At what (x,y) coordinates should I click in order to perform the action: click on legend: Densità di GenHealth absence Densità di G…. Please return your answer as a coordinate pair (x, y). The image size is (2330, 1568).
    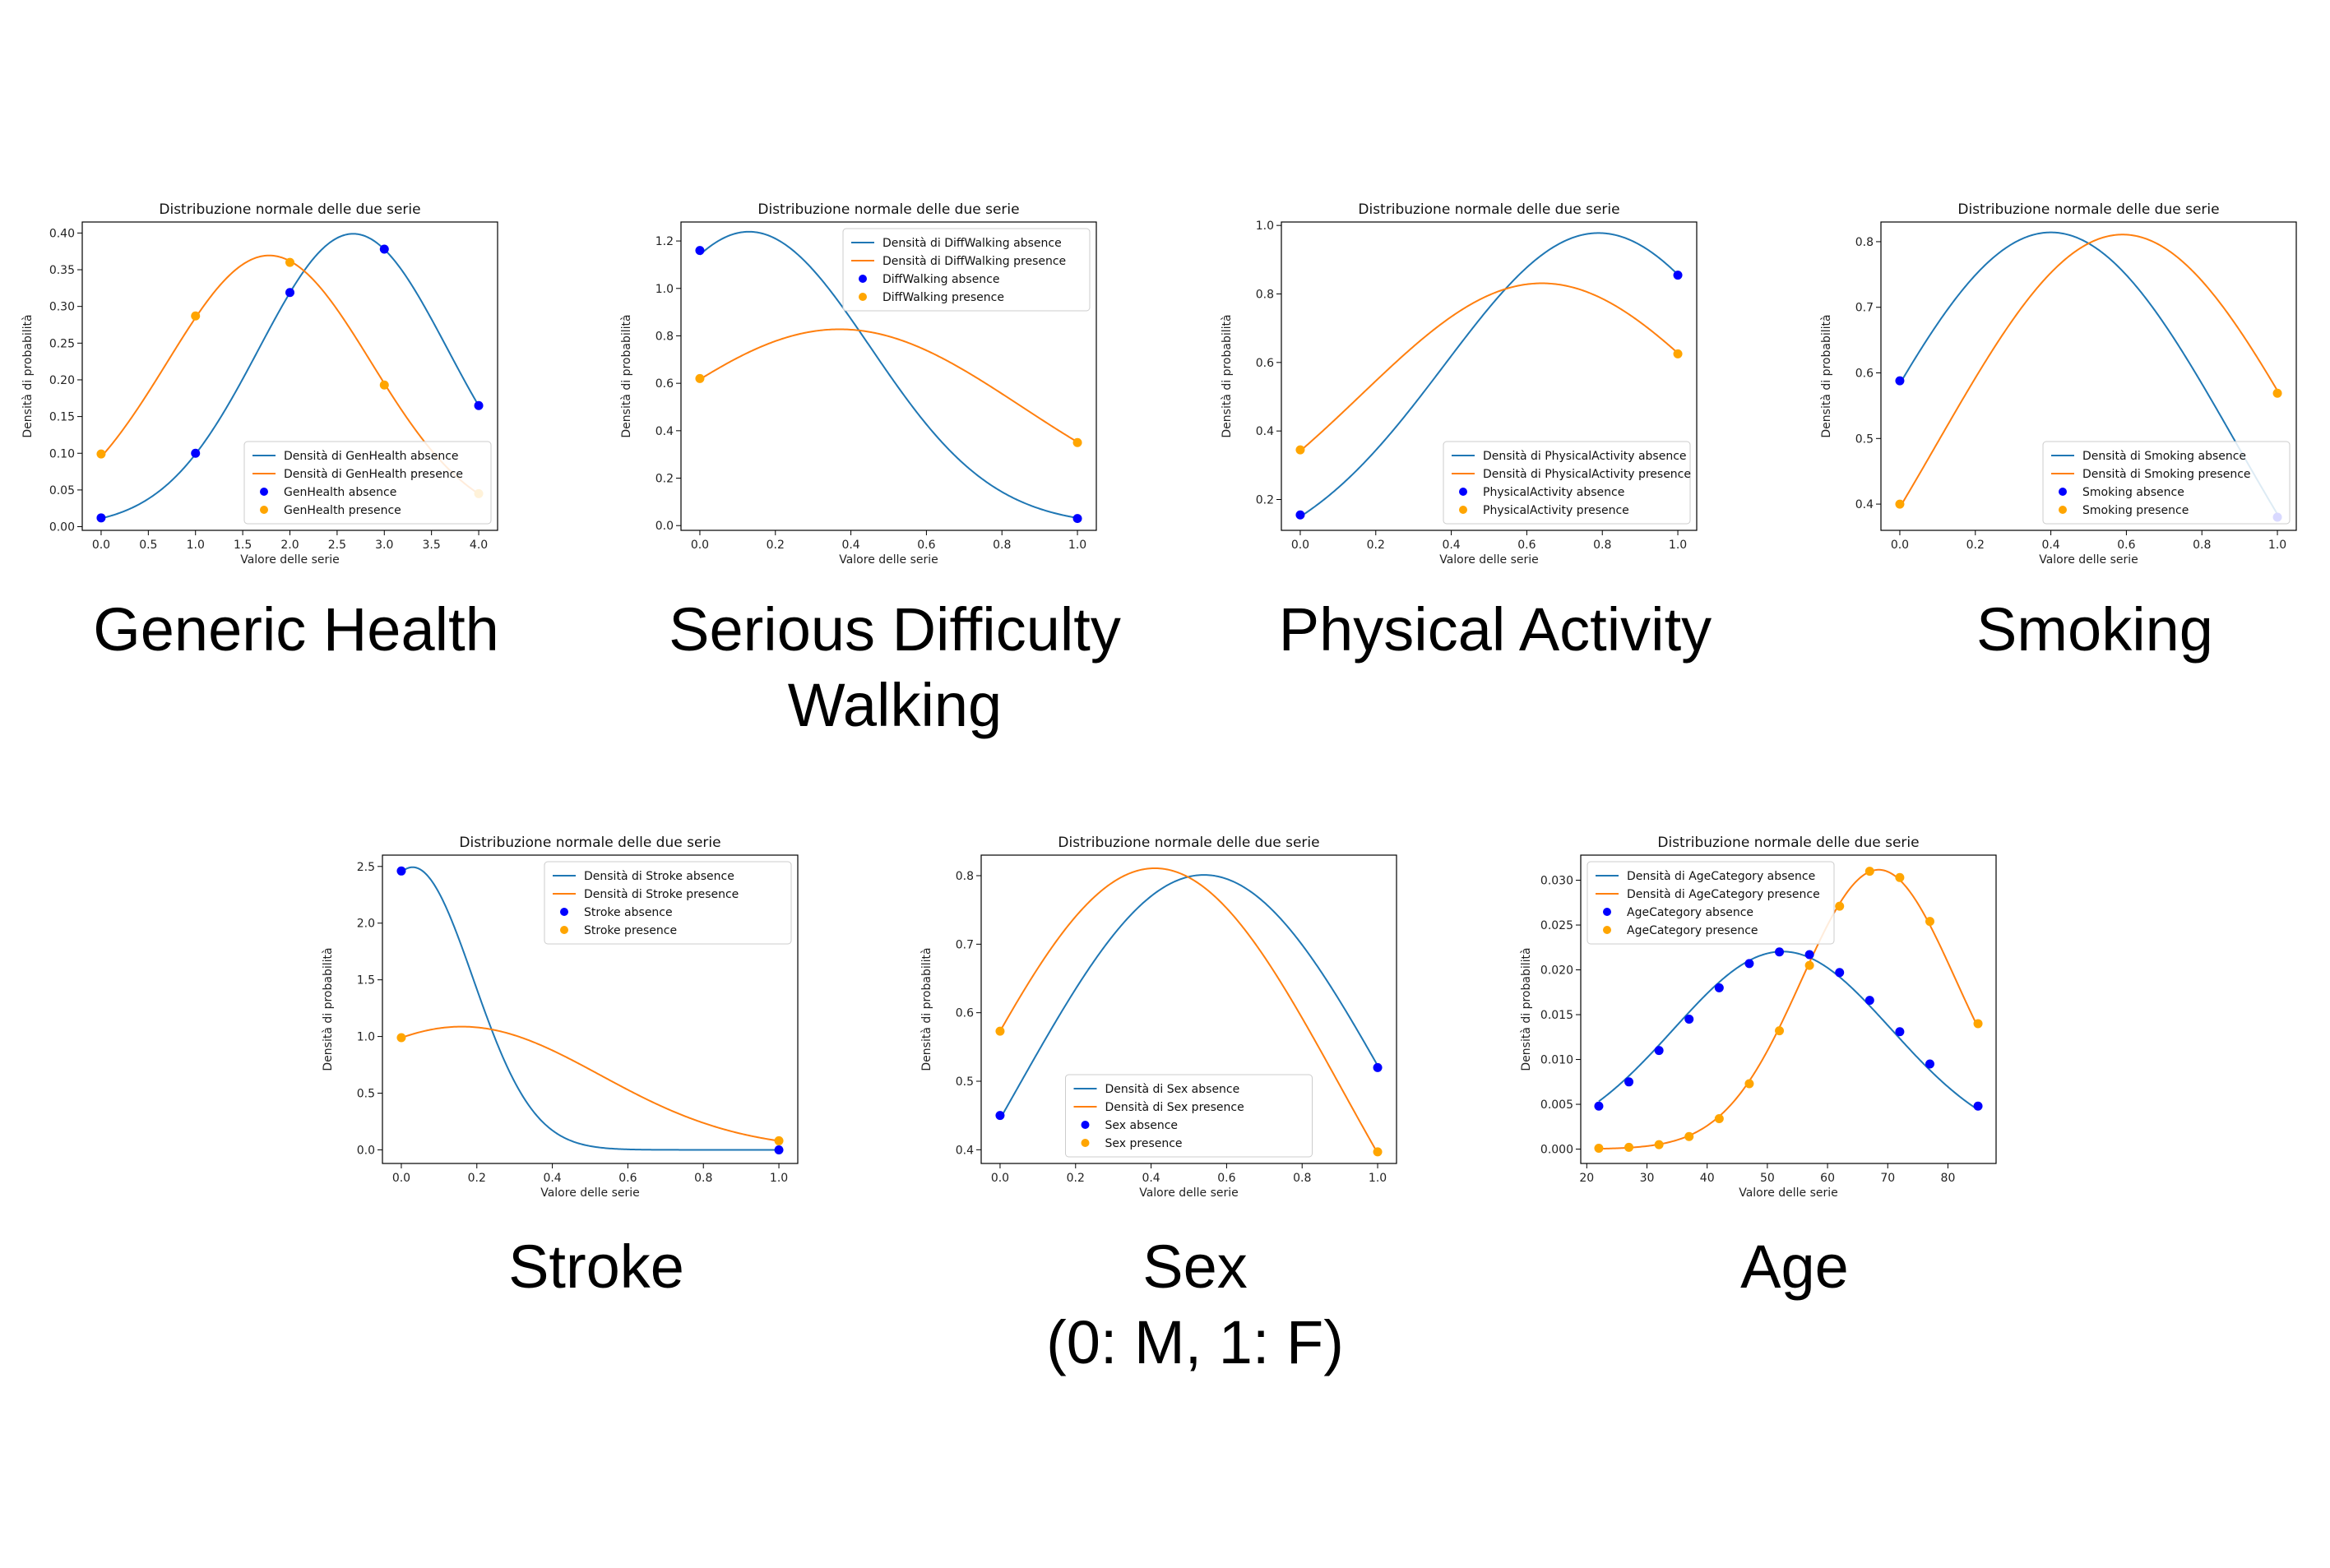
    Looking at the image, I should click on (367, 483).